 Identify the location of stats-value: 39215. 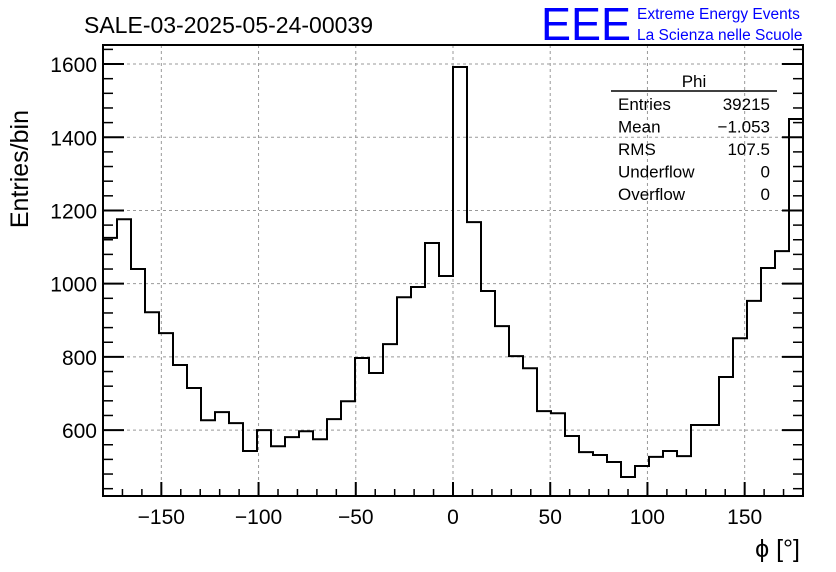
(746, 104).